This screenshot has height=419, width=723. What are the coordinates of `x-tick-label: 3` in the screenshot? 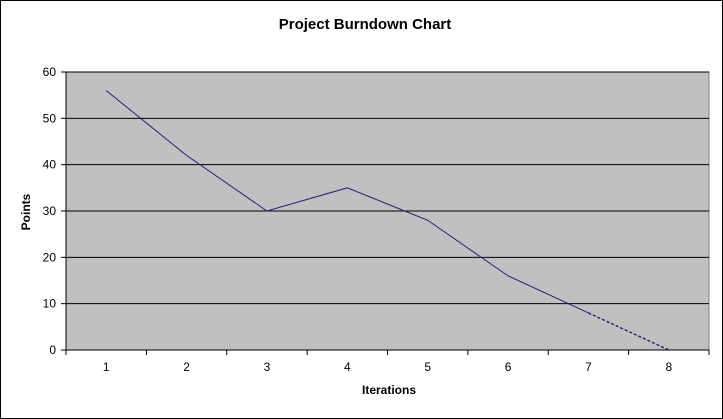 It's located at (267, 367).